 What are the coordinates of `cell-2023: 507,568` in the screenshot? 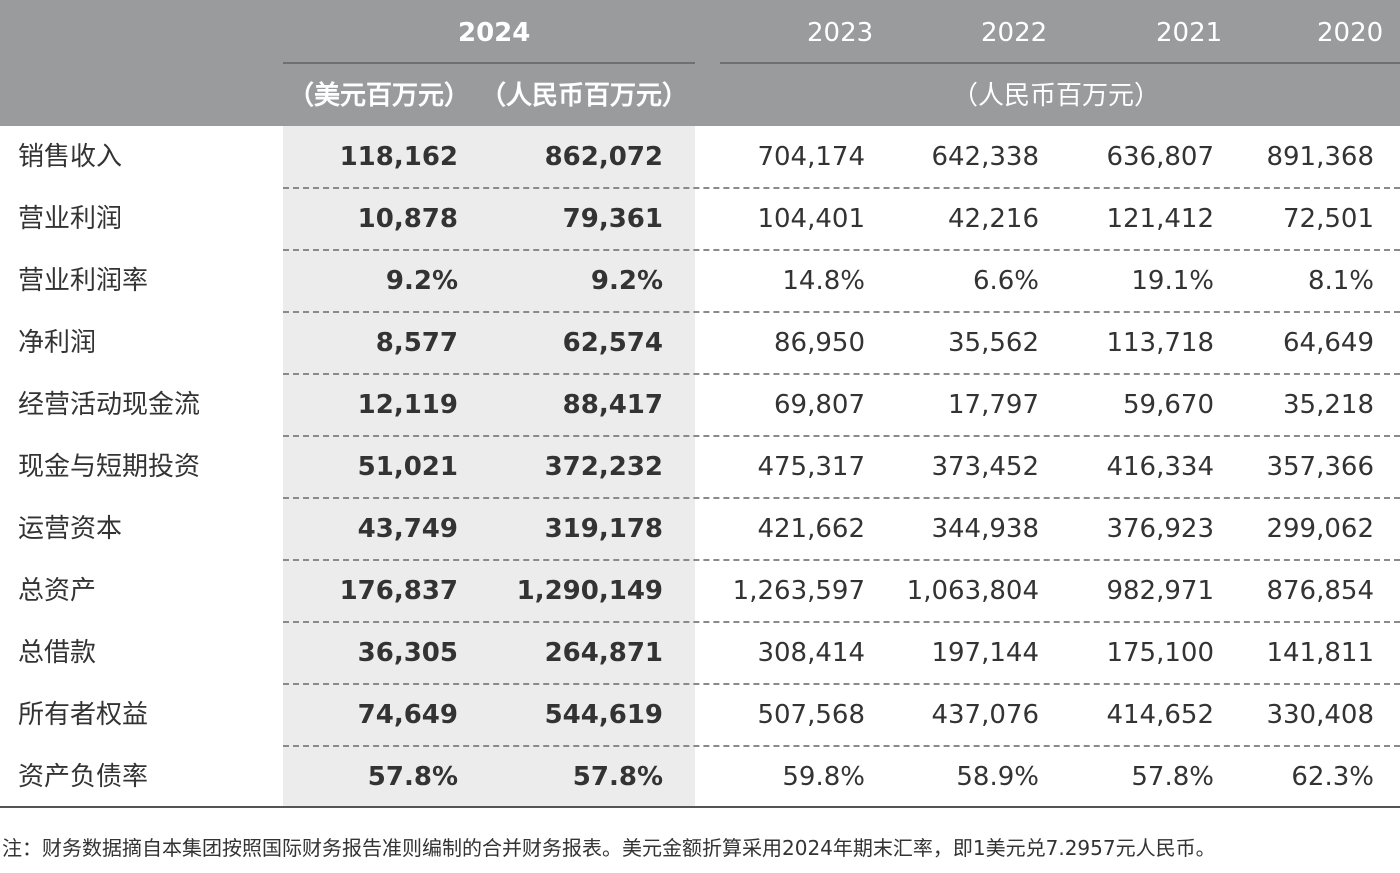 It's located at (811, 715).